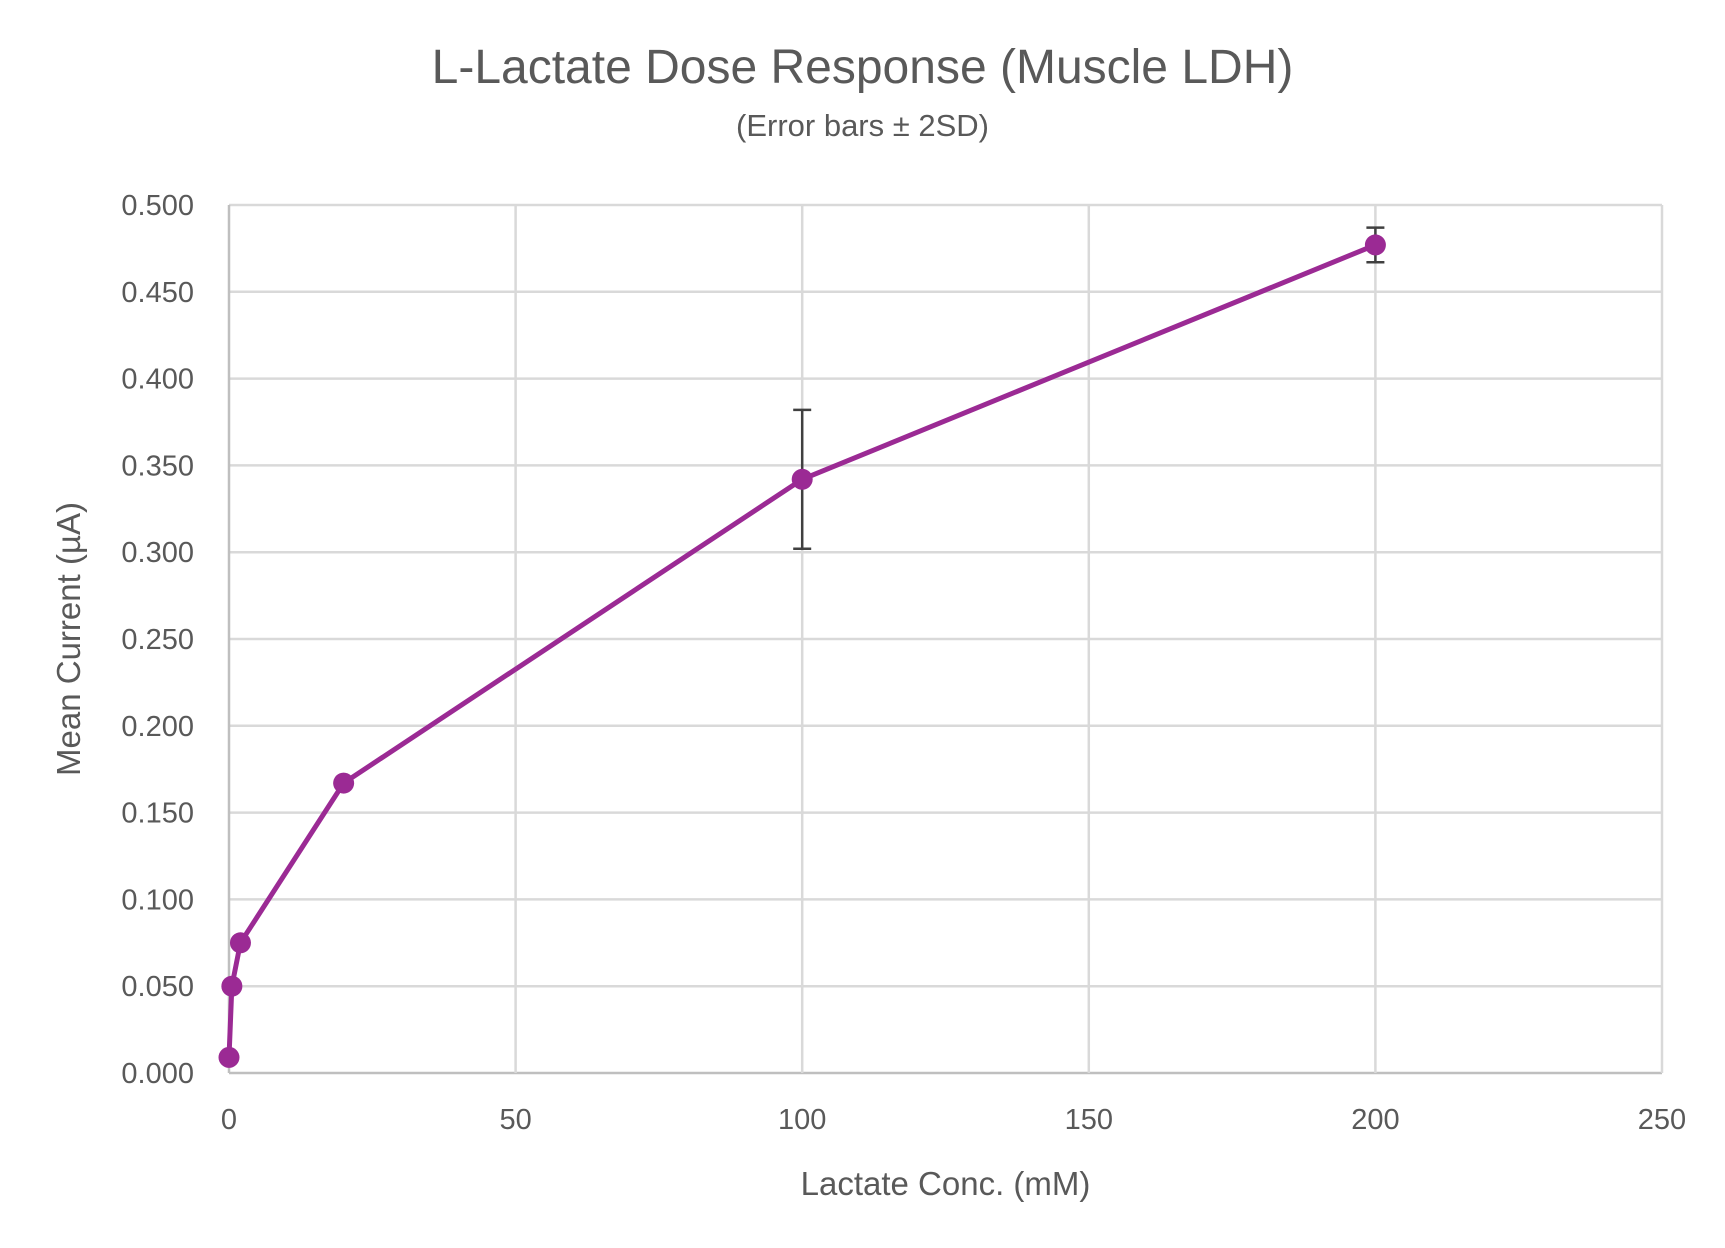 The image size is (1725, 1248). What do you see at coordinates (157, 466) in the screenshot?
I see `y-tick-label: 0.350` at bounding box center [157, 466].